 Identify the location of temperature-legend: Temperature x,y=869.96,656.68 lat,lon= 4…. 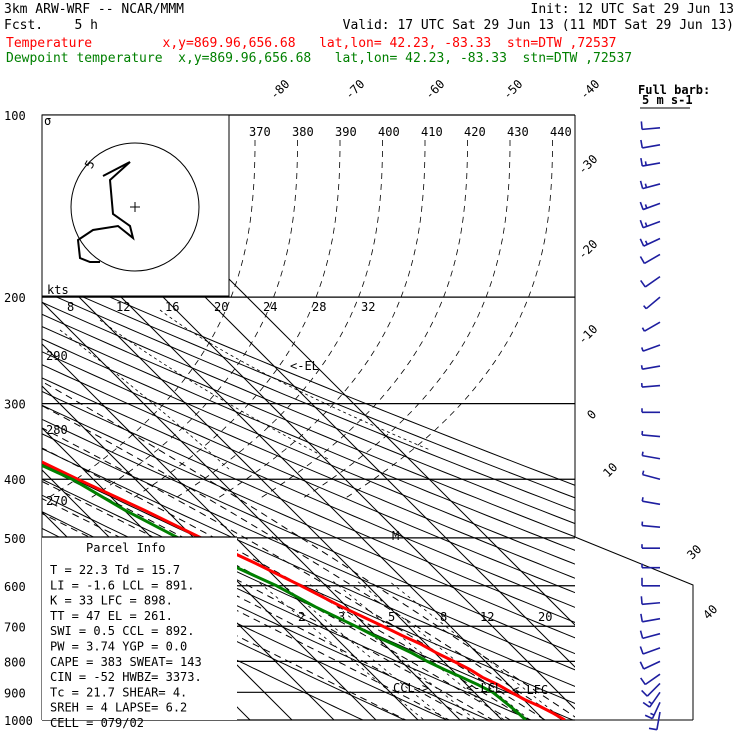
(311, 43).